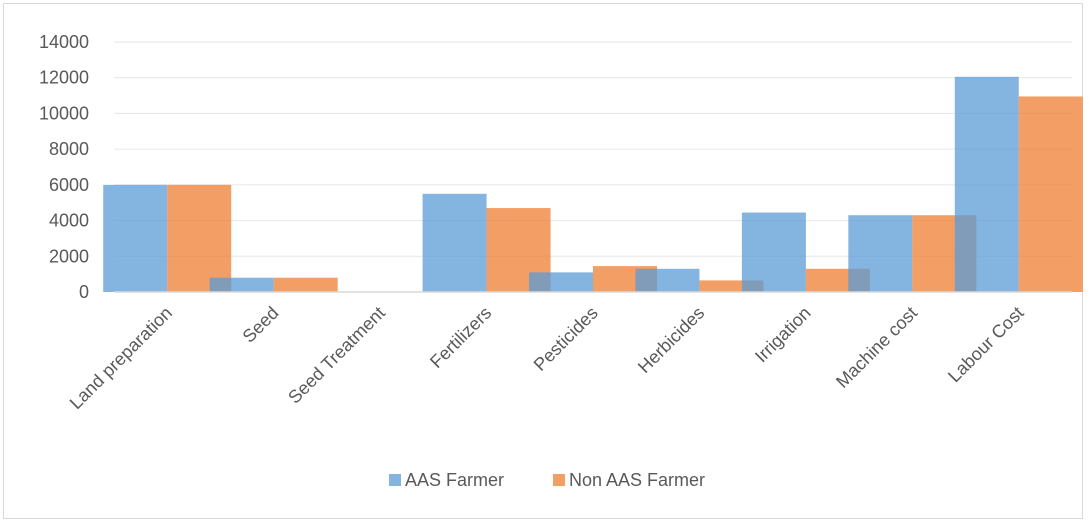  I want to click on y-tick-label: 2000, so click(69, 256).